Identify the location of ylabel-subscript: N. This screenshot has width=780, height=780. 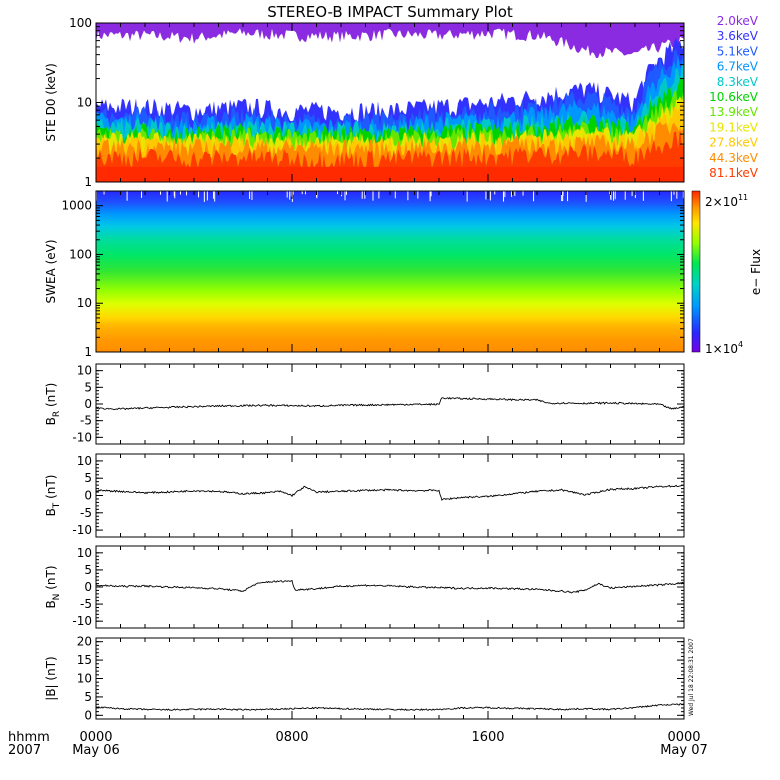
(57, 597).